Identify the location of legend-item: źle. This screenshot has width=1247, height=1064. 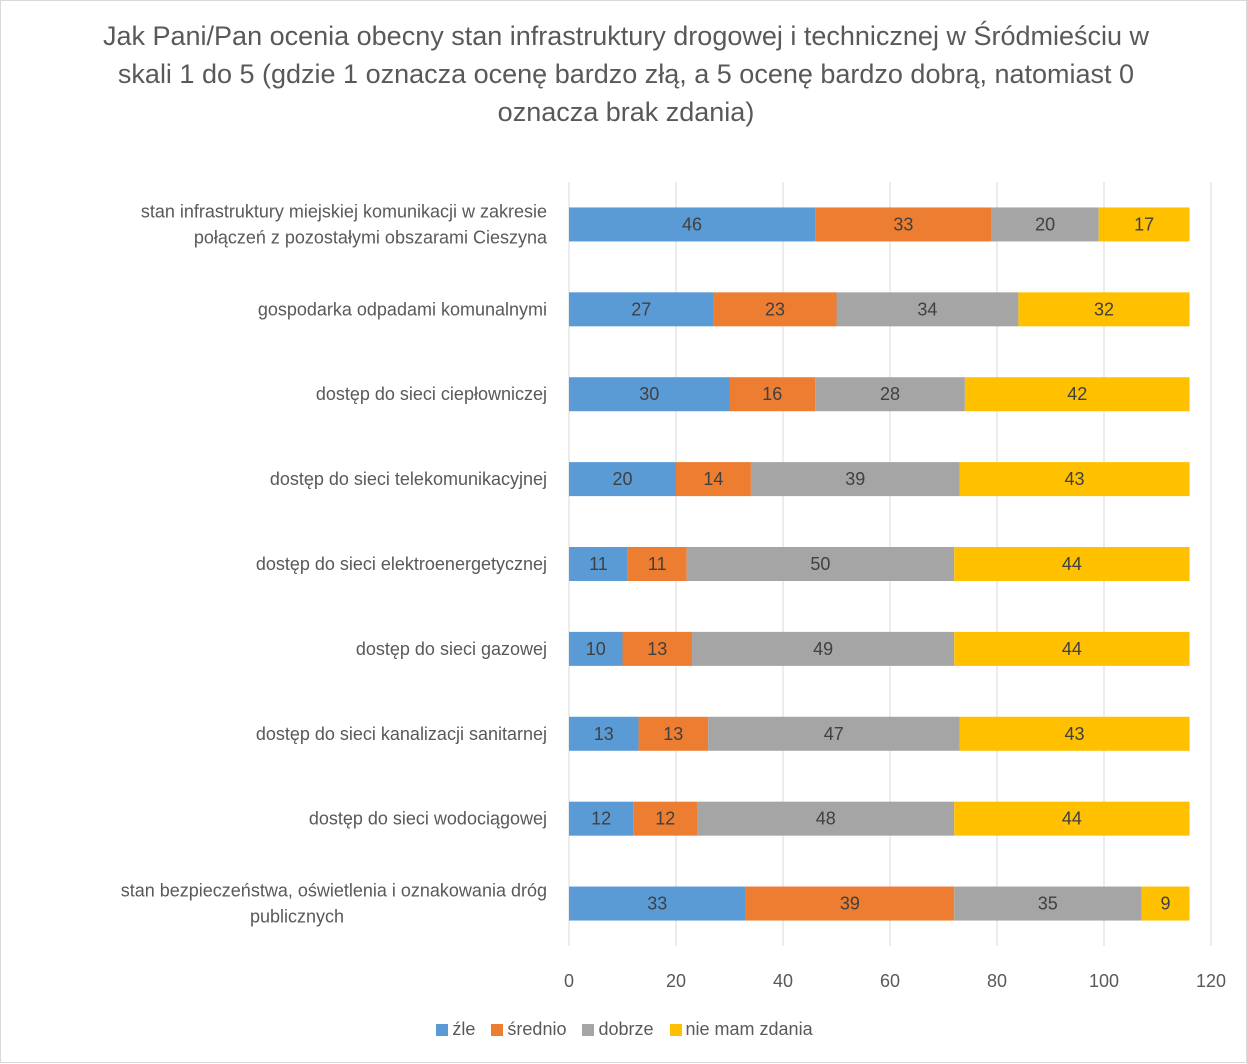
(455, 1029).